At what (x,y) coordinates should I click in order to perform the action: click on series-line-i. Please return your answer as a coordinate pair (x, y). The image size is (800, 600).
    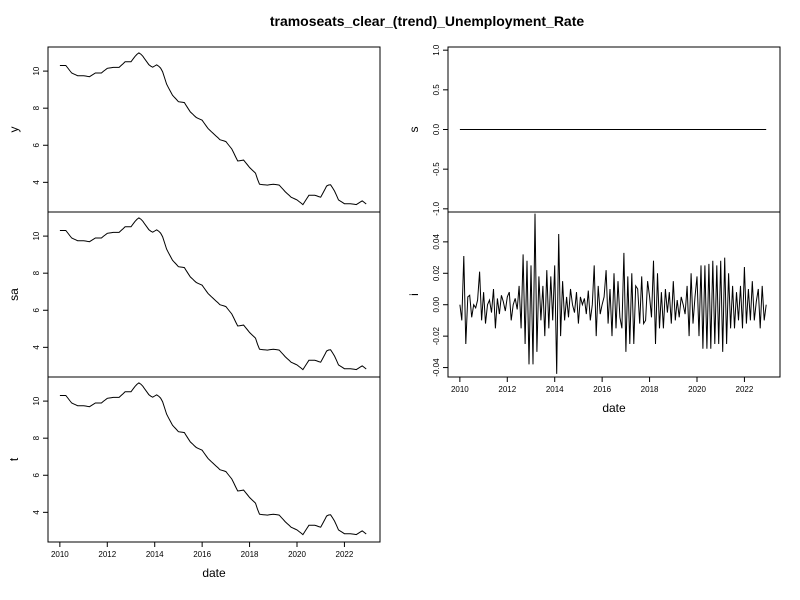
    Looking at the image, I should click on (613, 293).